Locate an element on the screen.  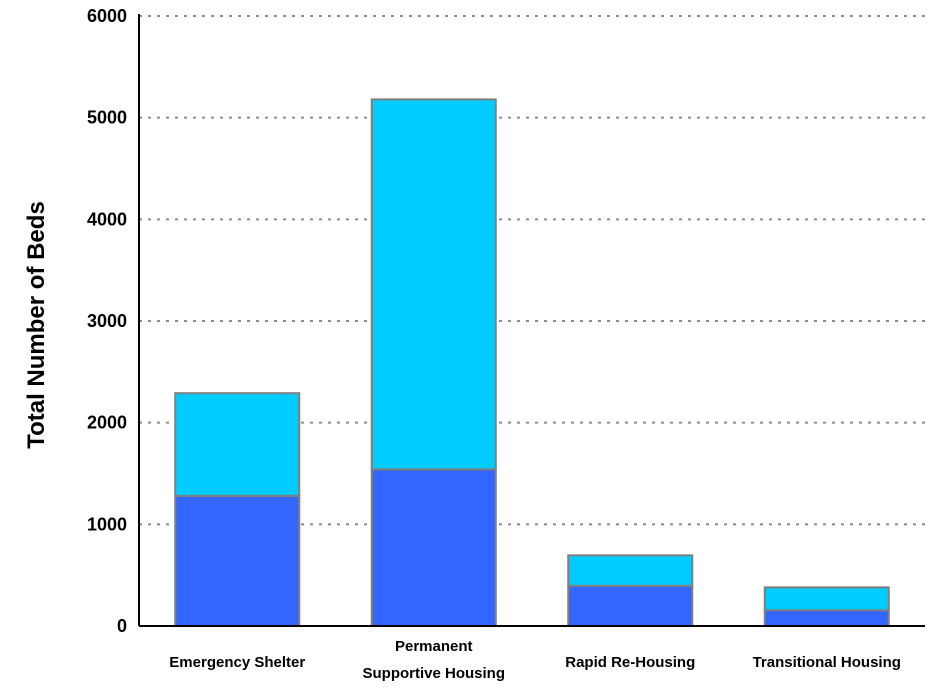
x-category-label: Transitional Housing is located at coordinates (827, 662).